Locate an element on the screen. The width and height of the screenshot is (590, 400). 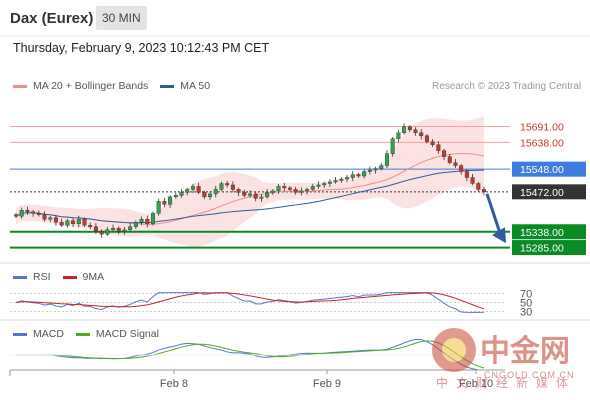
legend-ma20-label: MA 20 + Bollinger Bands is located at coordinates (91, 86).